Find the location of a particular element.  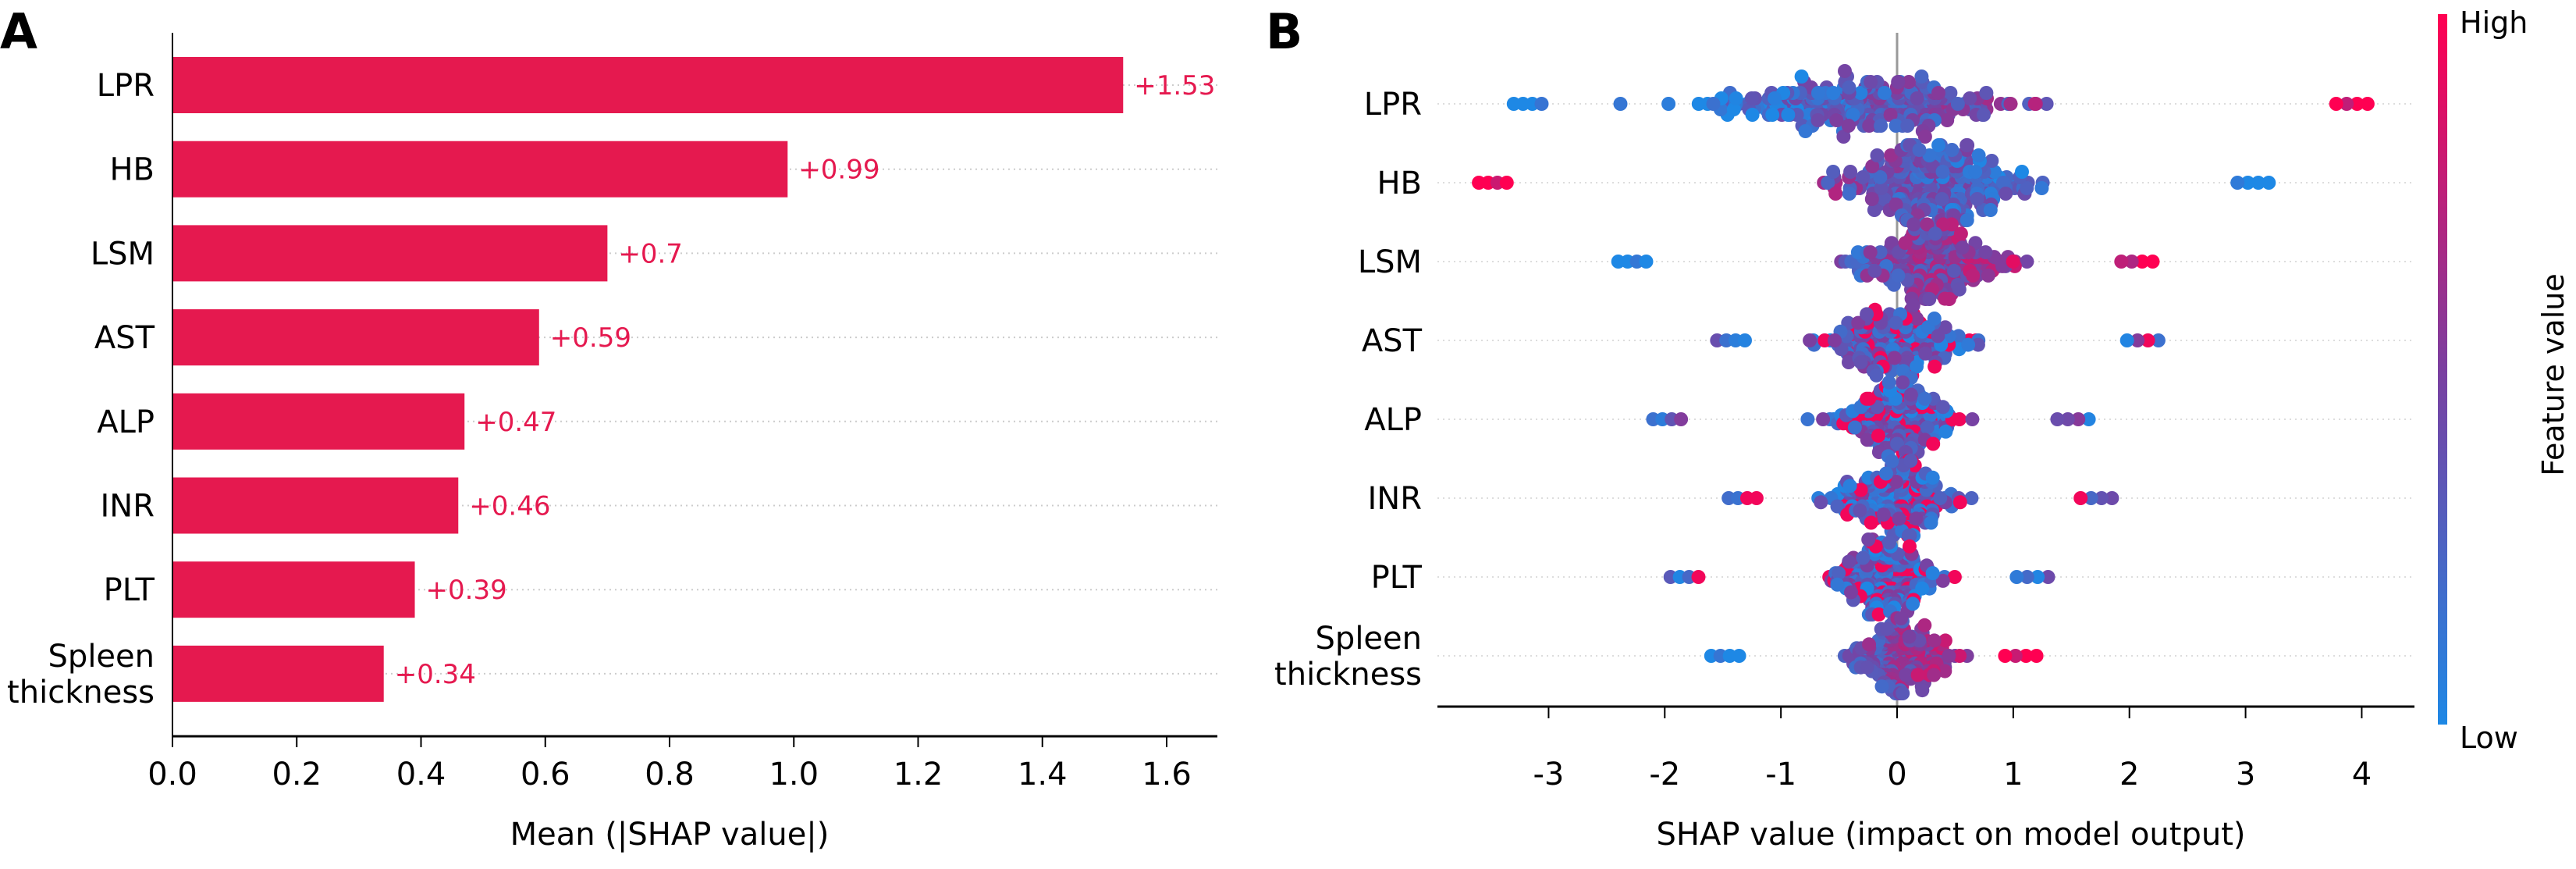

panel-a-letter: A is located at coordinates (18, 31).